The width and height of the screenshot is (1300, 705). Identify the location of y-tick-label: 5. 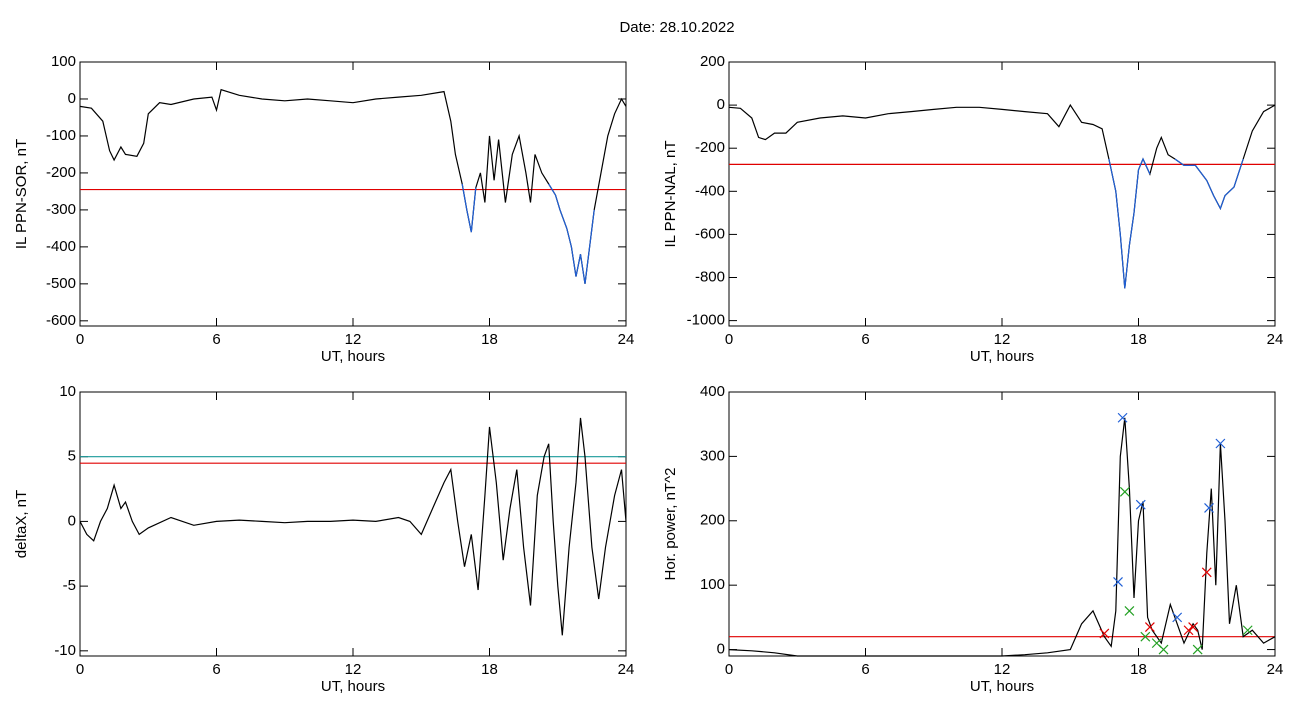
(72, 456).